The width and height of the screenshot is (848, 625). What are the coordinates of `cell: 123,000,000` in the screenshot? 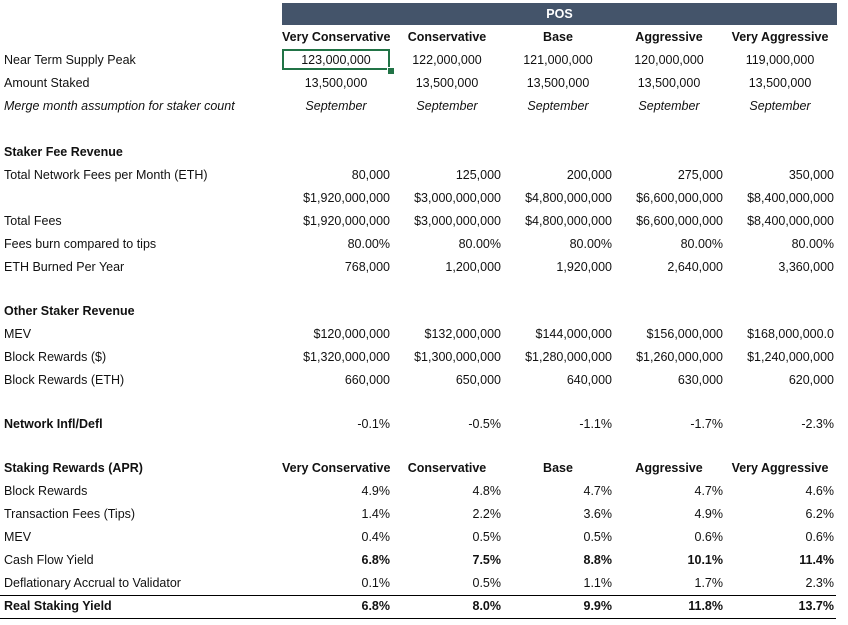 It's located at (336, 60).